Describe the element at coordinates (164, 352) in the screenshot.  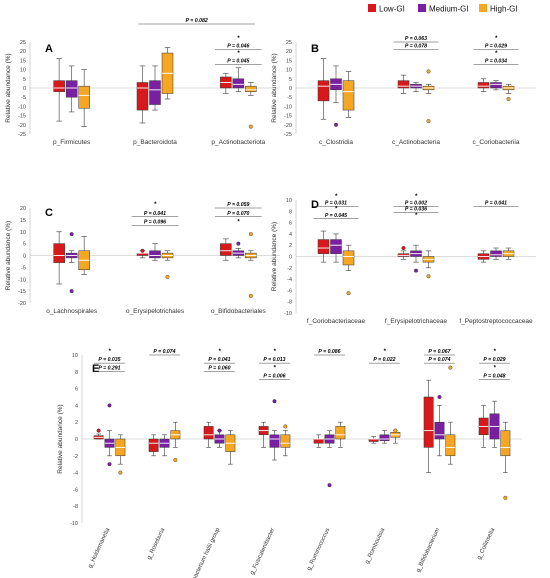
I see `p-value-label: P = 0.074` at that location.